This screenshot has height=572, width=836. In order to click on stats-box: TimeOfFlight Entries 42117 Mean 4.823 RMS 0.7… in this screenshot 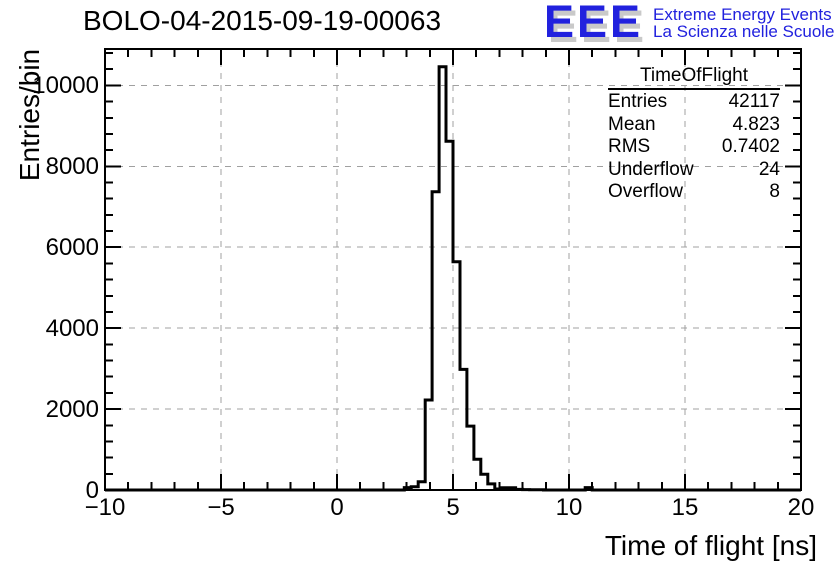, I will do `click(694, 134)`.